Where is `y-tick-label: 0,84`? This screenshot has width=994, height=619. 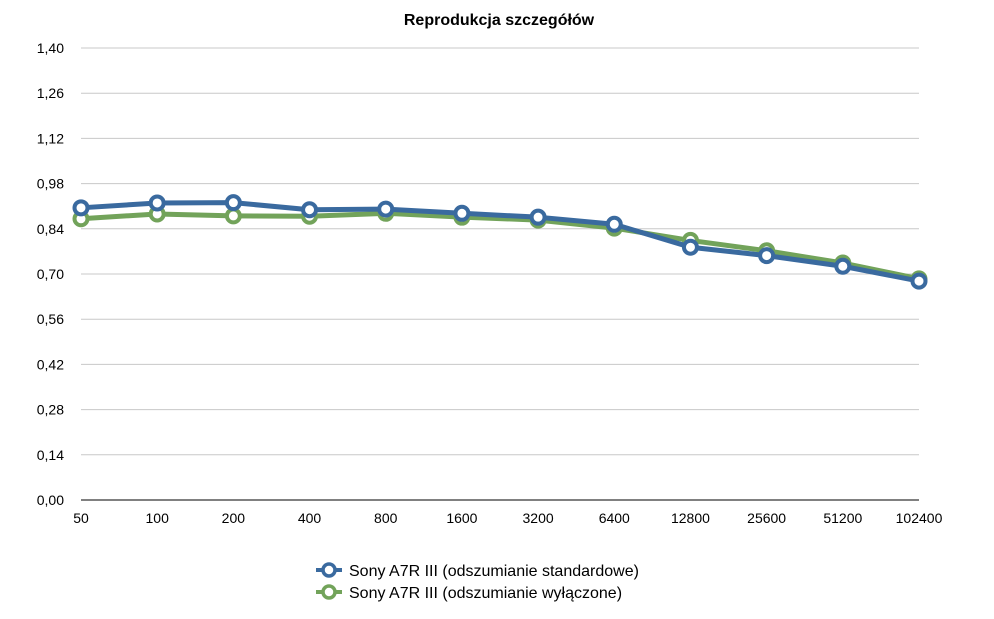 y-tick-label: 0,84 is located at coordinates (50, 229).